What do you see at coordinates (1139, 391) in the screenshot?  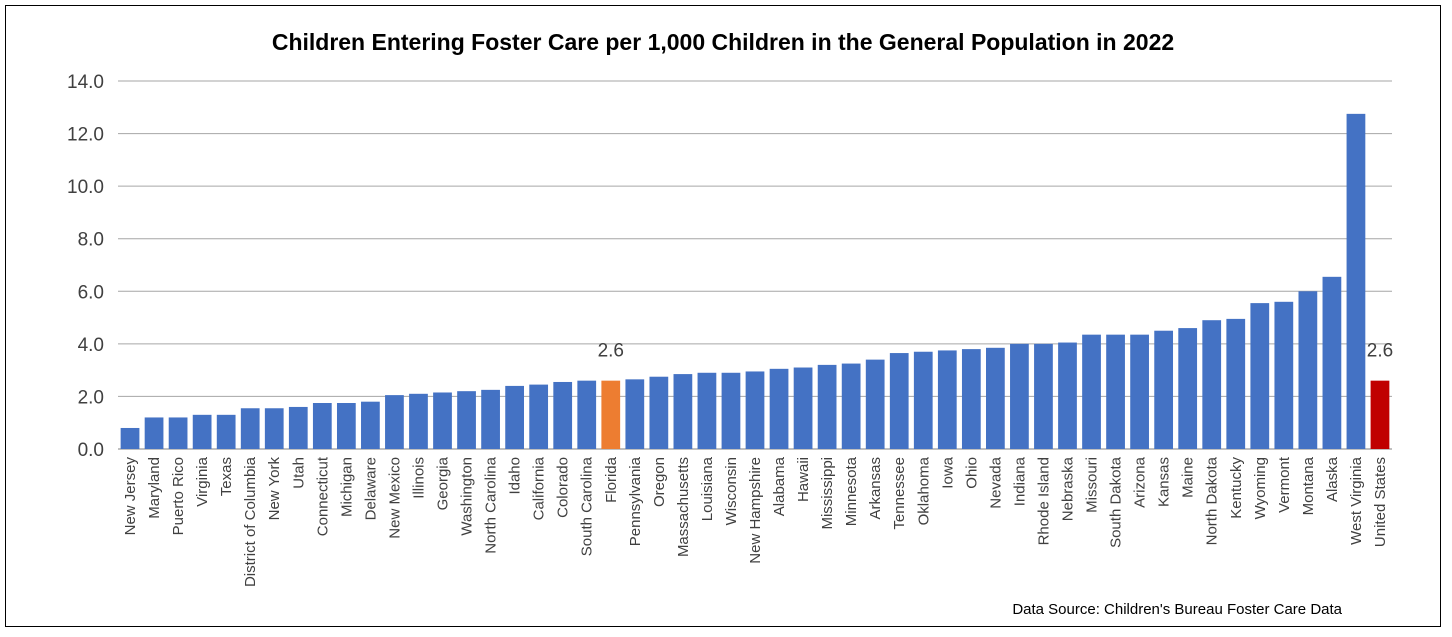 I see `bar-arizona` at bounding box center [1139, 391].